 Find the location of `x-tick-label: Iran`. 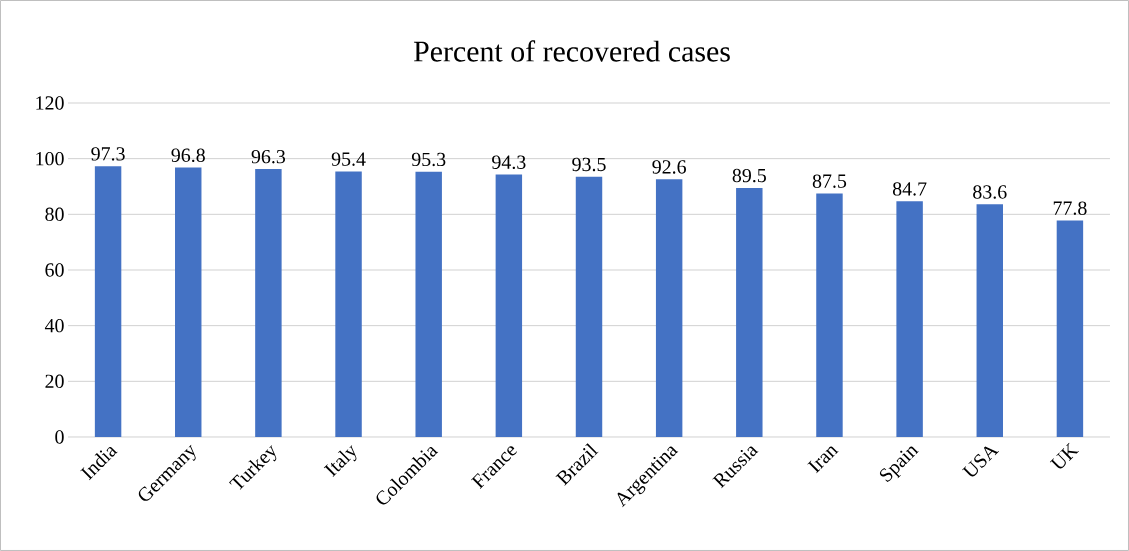

x-tick-label: Iran is located at coordinates (823, 460).